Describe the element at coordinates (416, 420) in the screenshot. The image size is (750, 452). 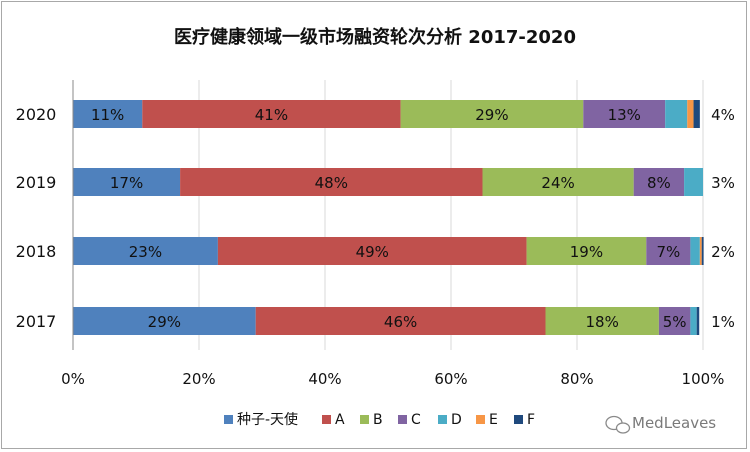
I see `legend-label: C` at that location.